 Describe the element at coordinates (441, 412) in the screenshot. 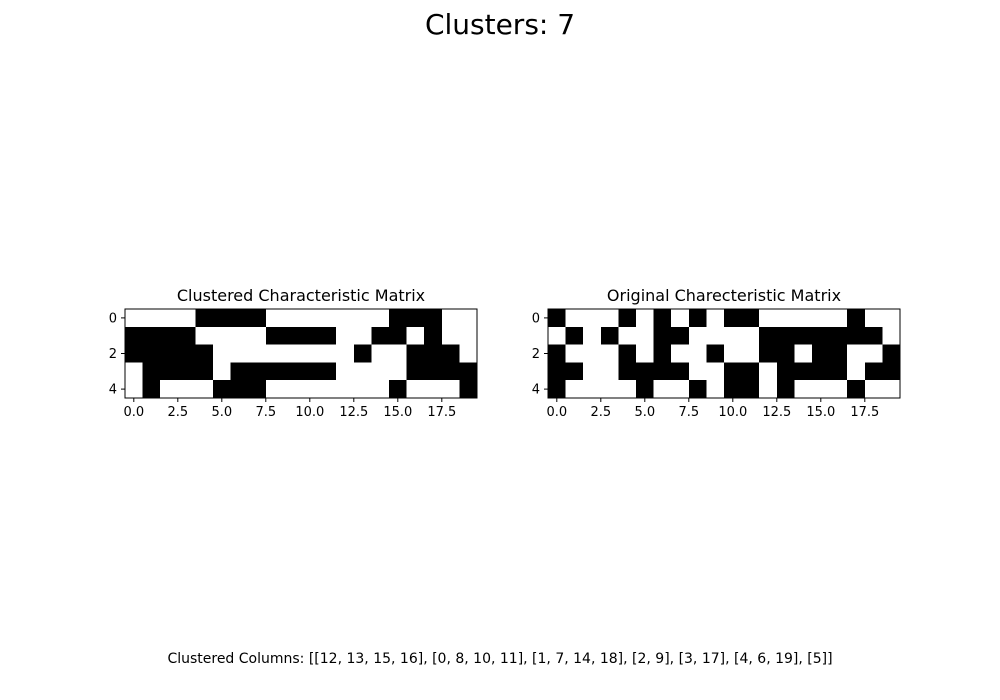

I see `panel-1-x-tick-label: 17.5` at that location.